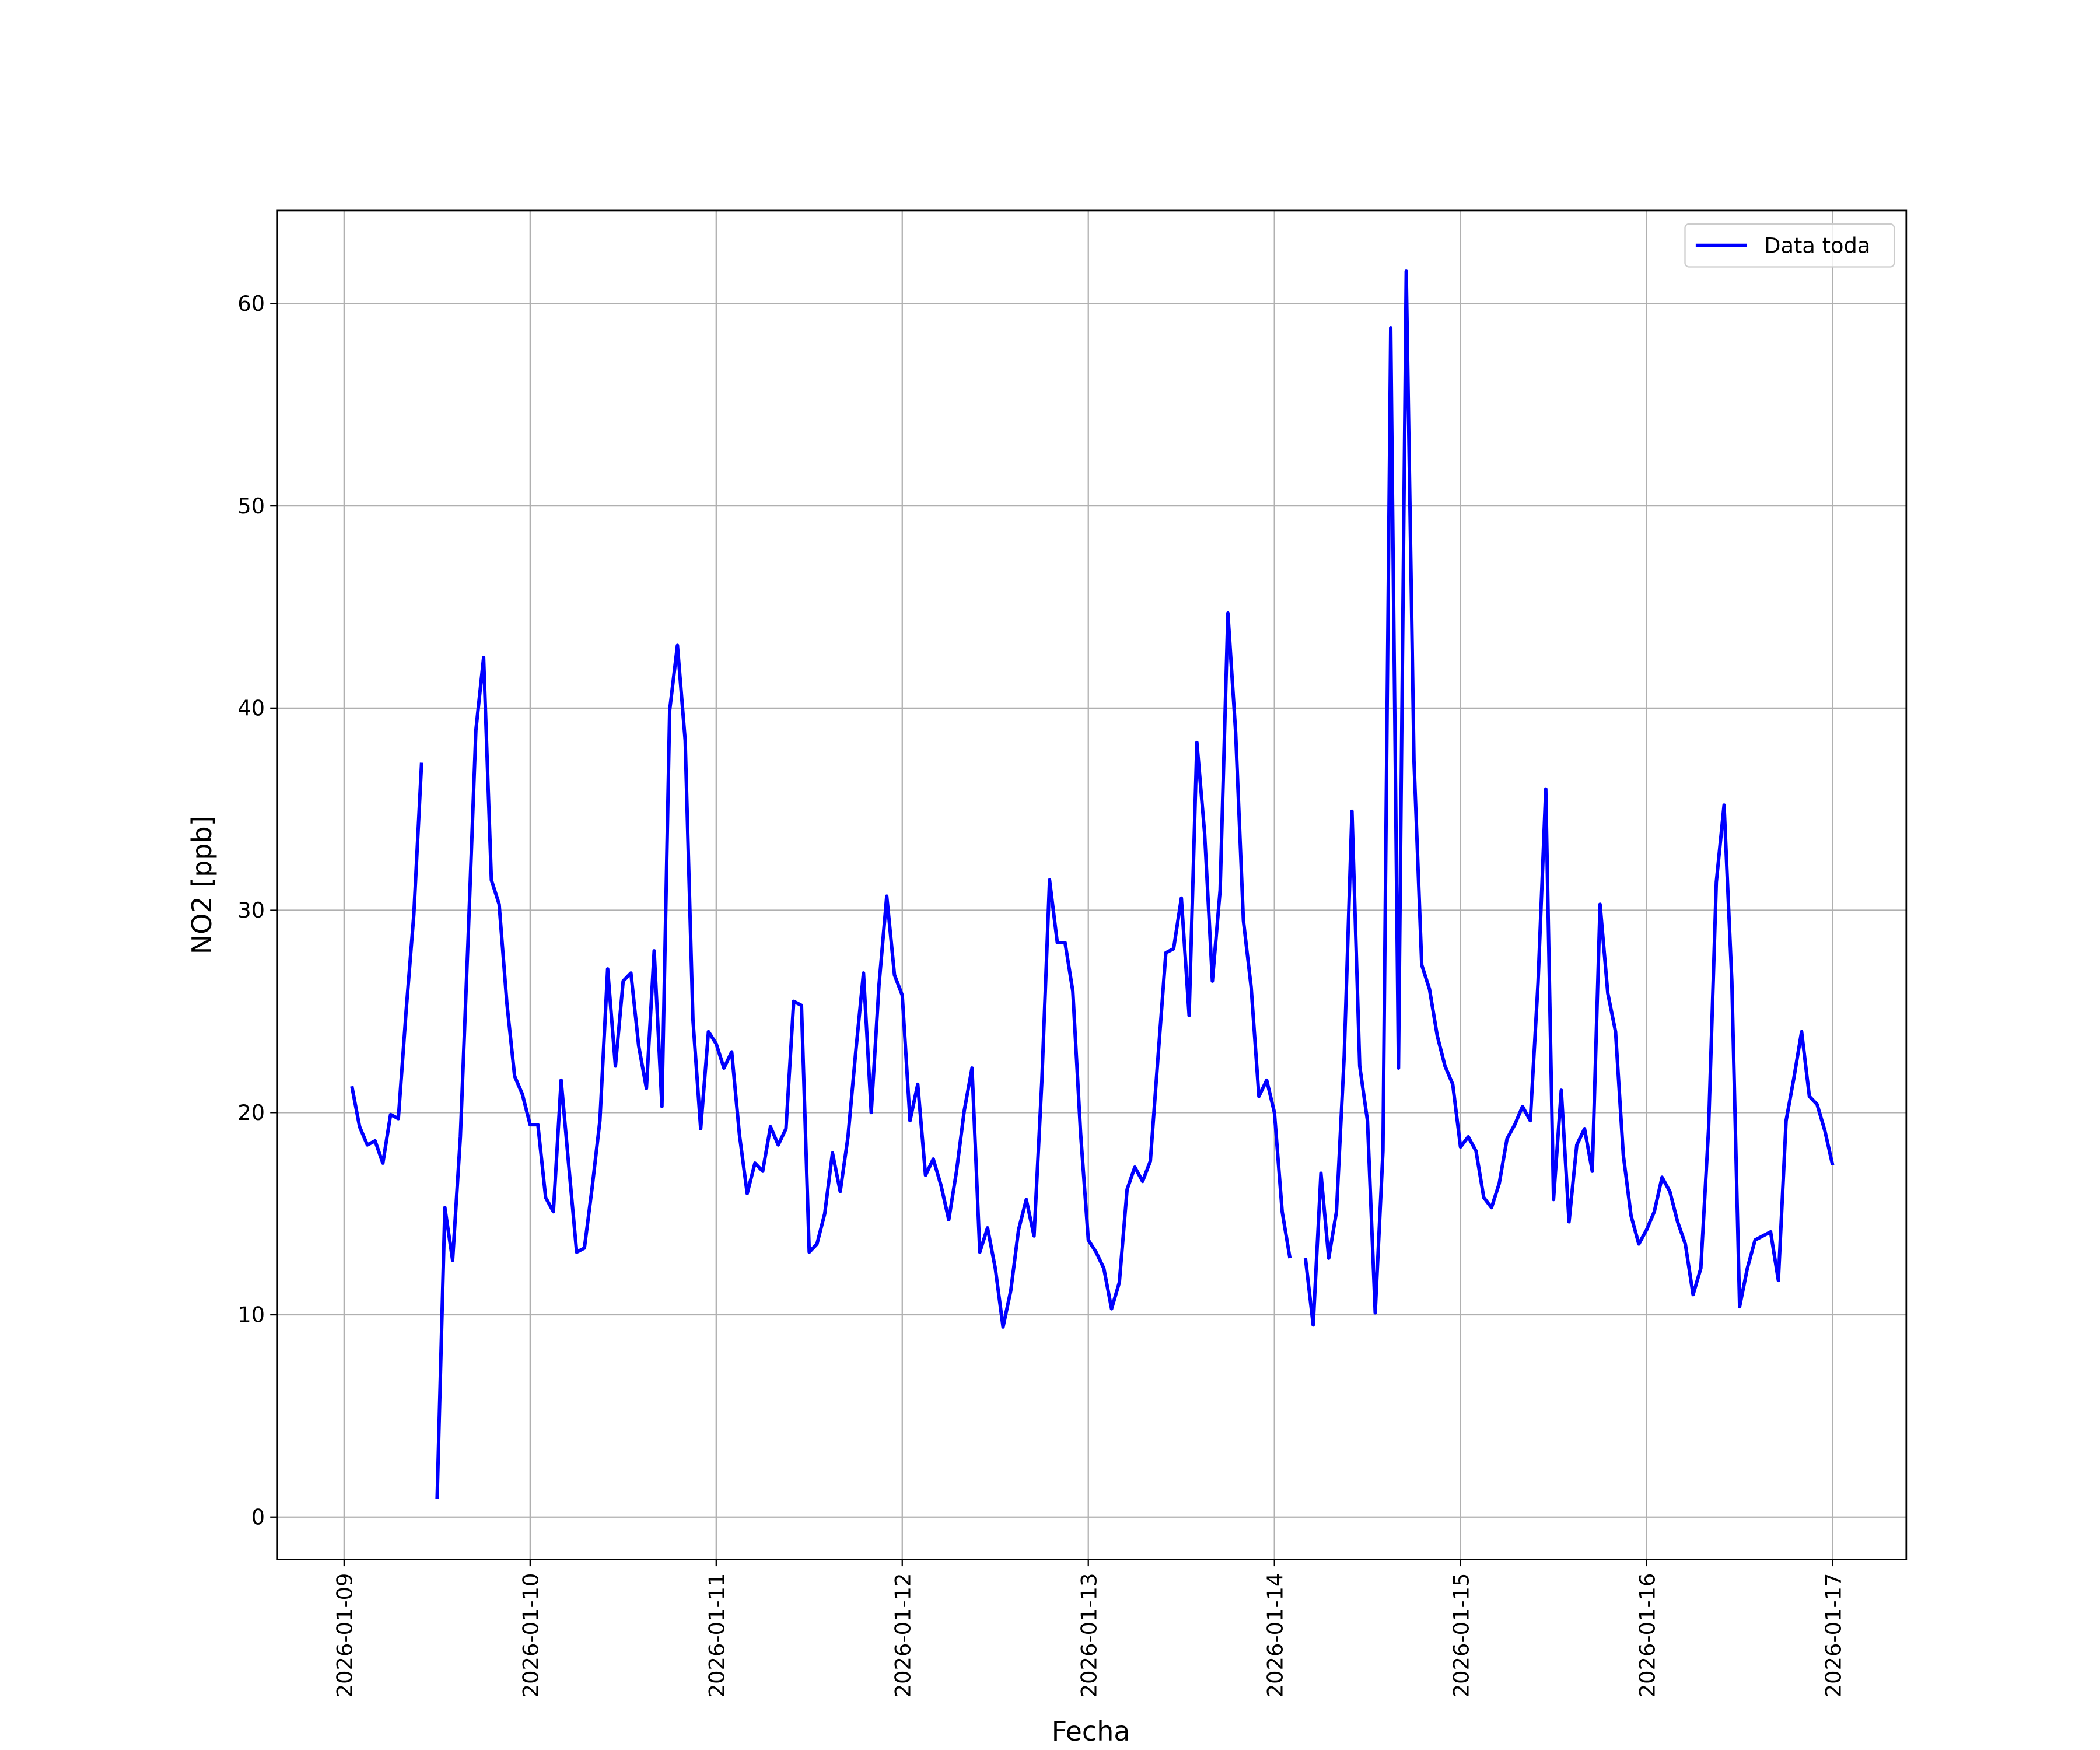 Image resolution: width=2100 pixels, height=1750 pixels. What do you see at coordinates (251, 1112) in the screenshot?
I see `y-tick-label: 20` at bounding box center [251, 1112].